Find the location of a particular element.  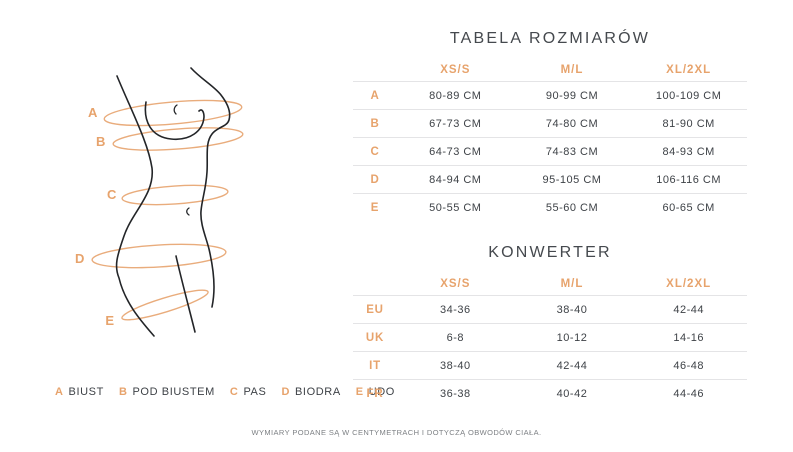

body-outline is located at coordinates (173, 202).